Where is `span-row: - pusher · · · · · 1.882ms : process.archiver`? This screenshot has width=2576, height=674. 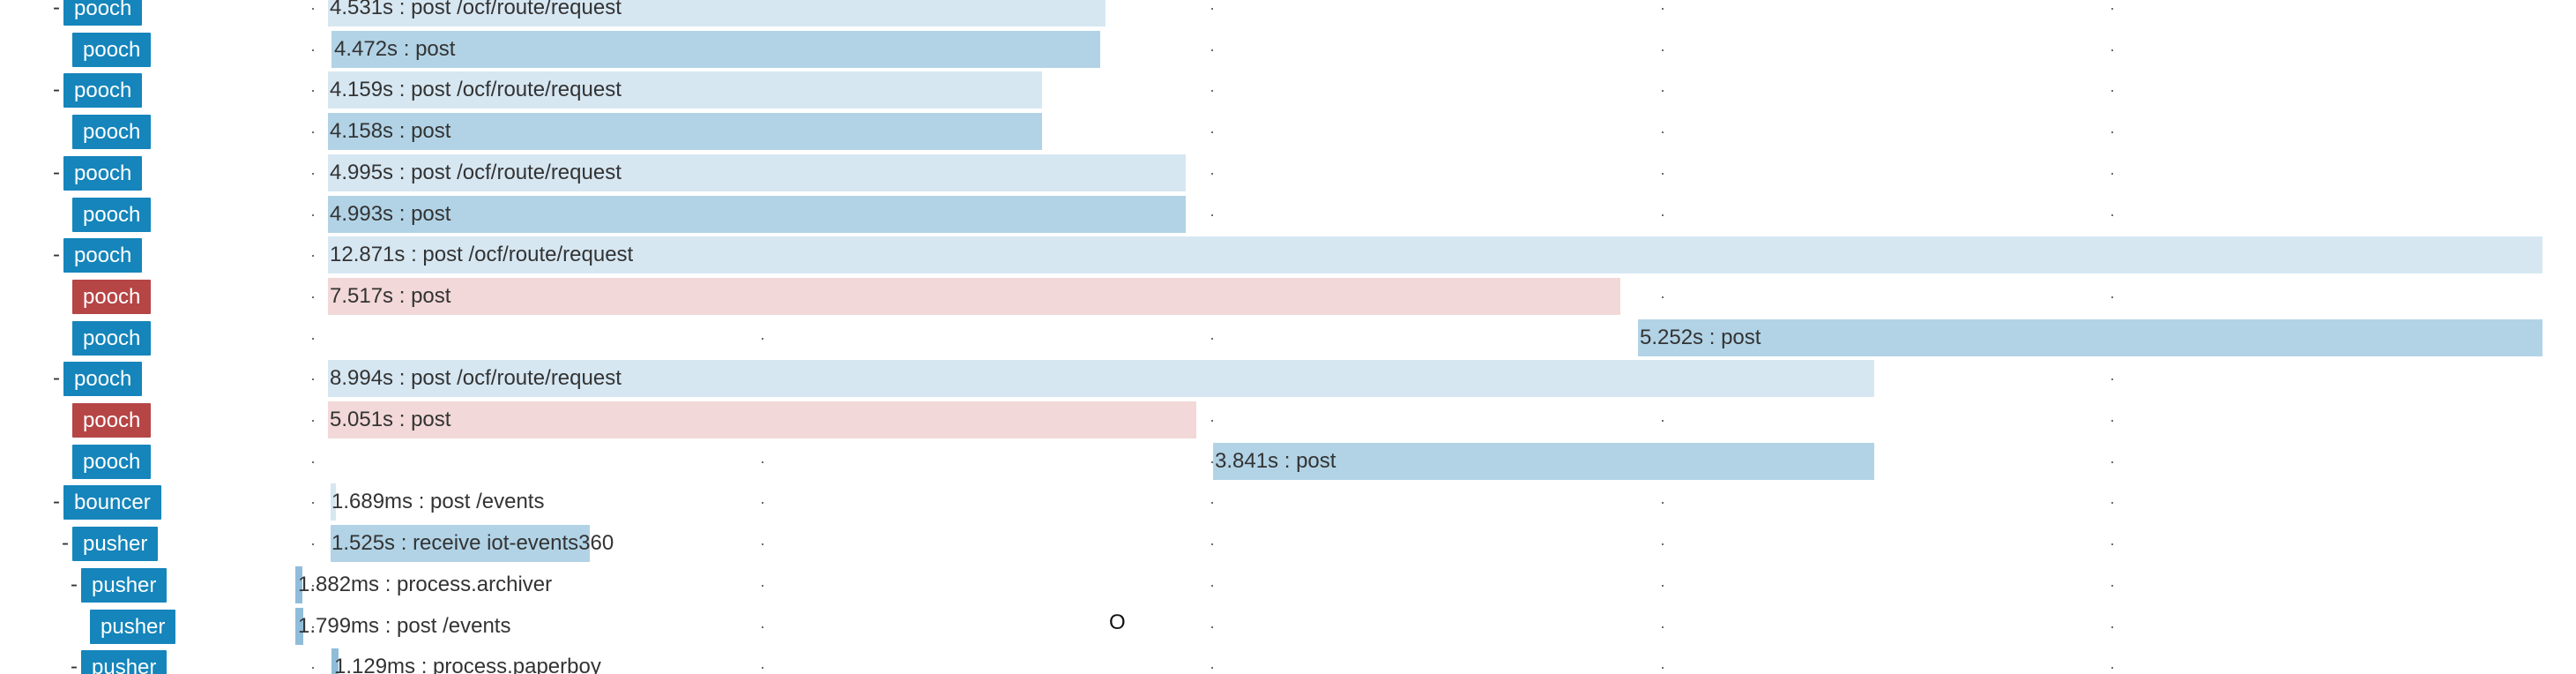
span-row: - pusher · · · · · 1.882ms : process.archiver is located at coordinates (1288, 586).